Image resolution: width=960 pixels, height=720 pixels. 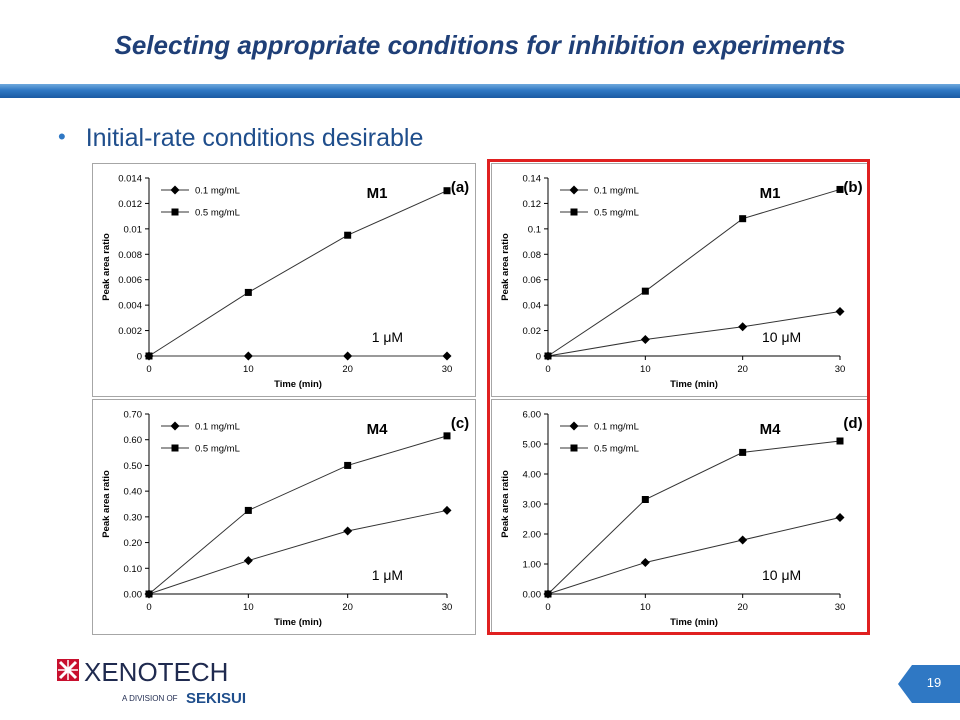 What do you see at coordinates (148, 607) in the screenshot?
I see `chart-c-x-tick-label: 0` at bounding box center [148, 607].